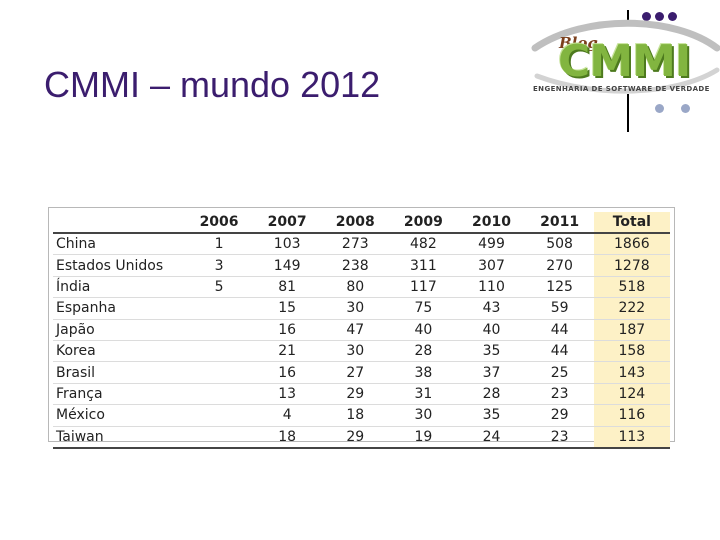  Describe the element at coordinates (631, 372) in the screenshot. I see `total-cell: 143` at that location.